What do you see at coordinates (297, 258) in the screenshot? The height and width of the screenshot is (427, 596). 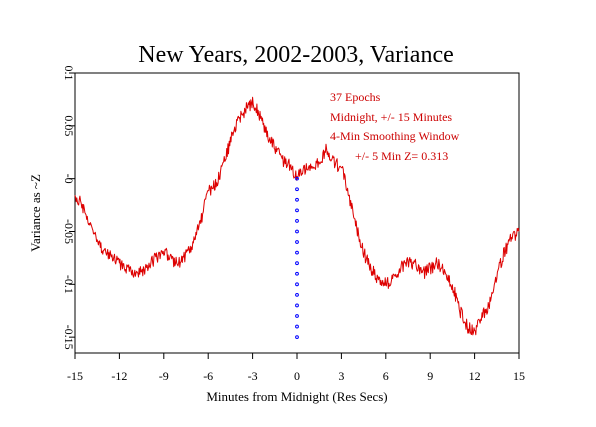 I see `midnight-markers` at bounding box center [297, 258].